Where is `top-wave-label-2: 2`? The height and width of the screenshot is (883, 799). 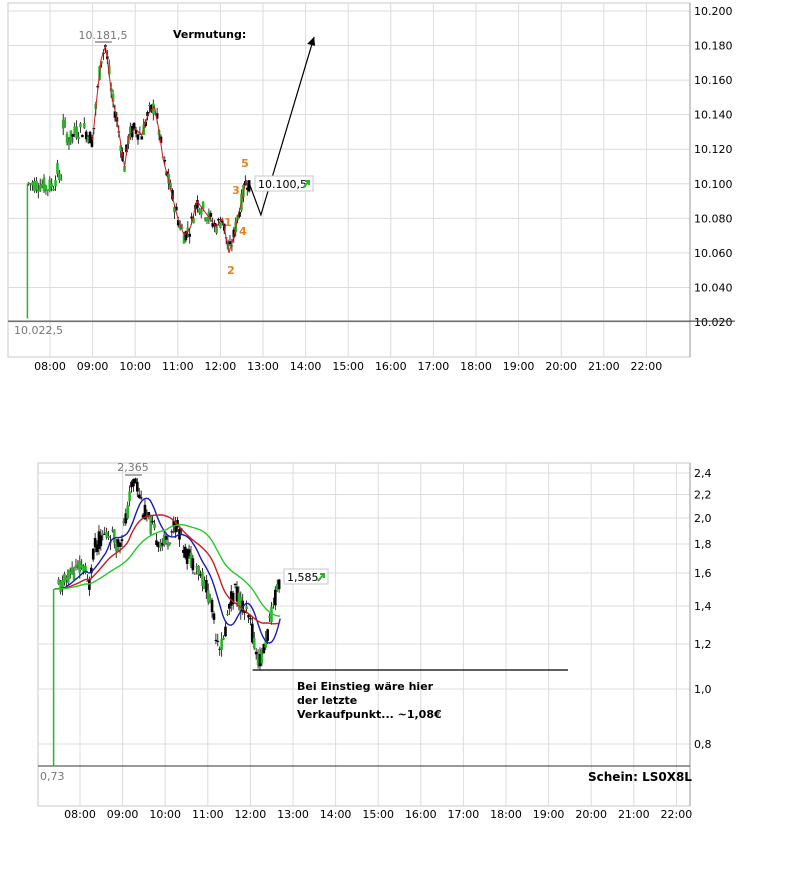 top-wave-label-2: 2 is located at coordinates (231, 270).